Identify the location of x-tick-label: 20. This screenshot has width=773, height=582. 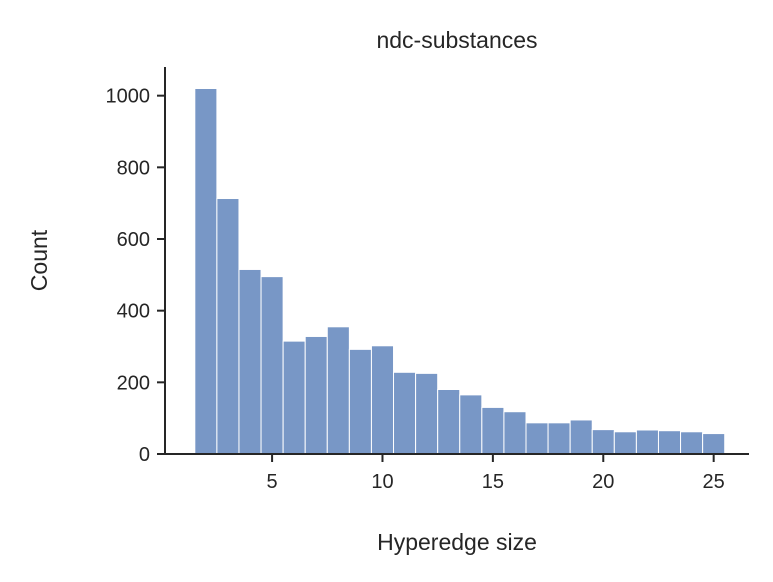
(603, 482).